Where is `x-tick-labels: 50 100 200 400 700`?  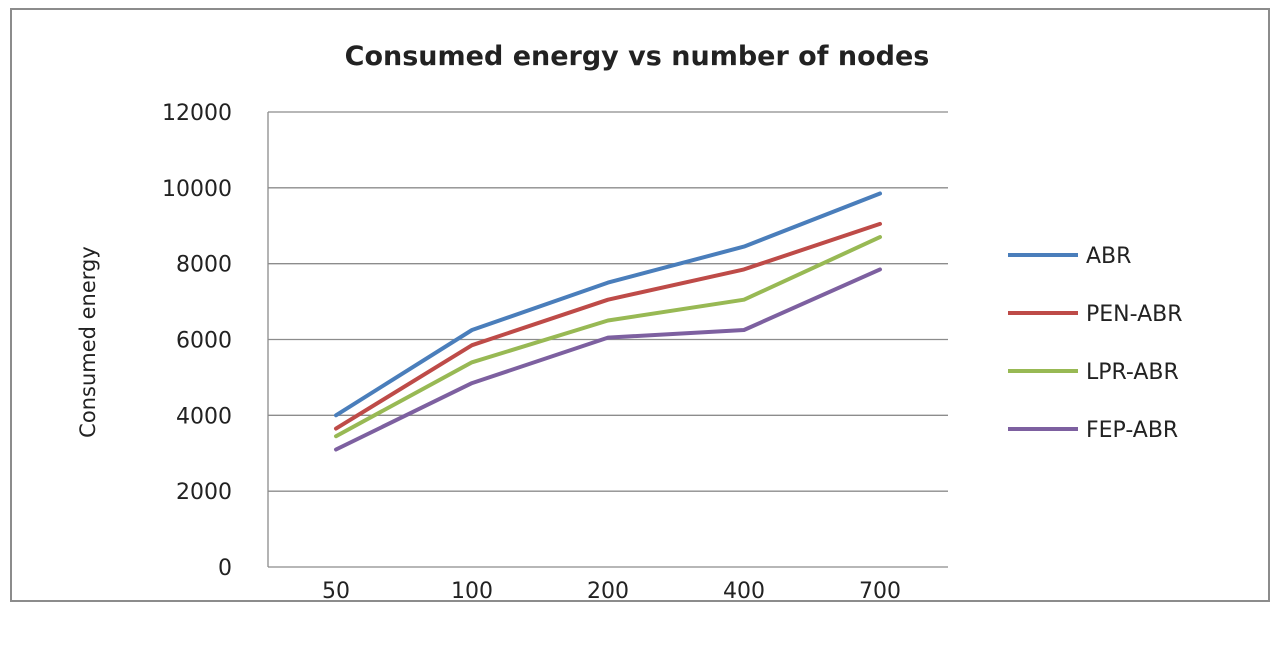 x-tick-labels: 50 100 200 400 700 is located at coordinates (611, 591).